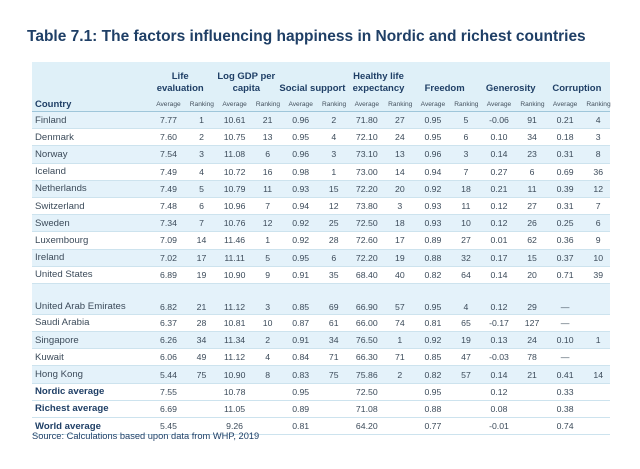  What do you see at coordinates (433, 223) in the screenshot?
I see `average-cell: 0.93` at bounding box center [433, 223].